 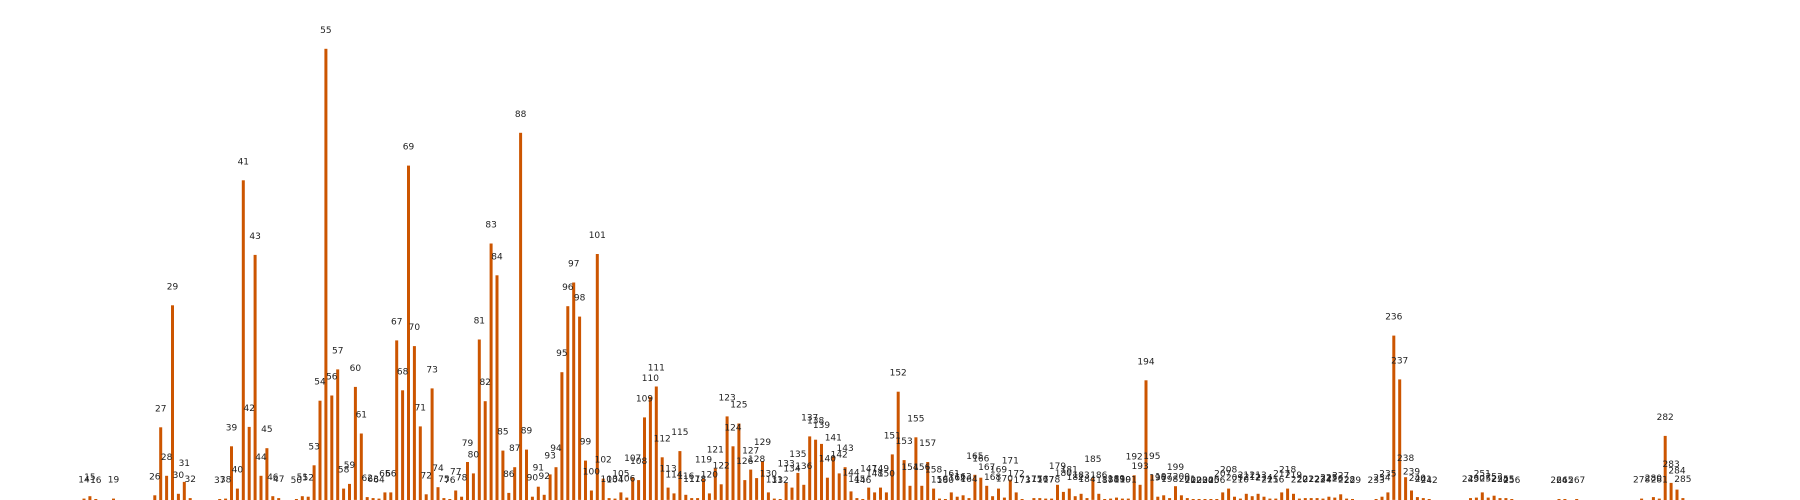 I want to click on data-label-74: 74, so click(x=438, y=469).